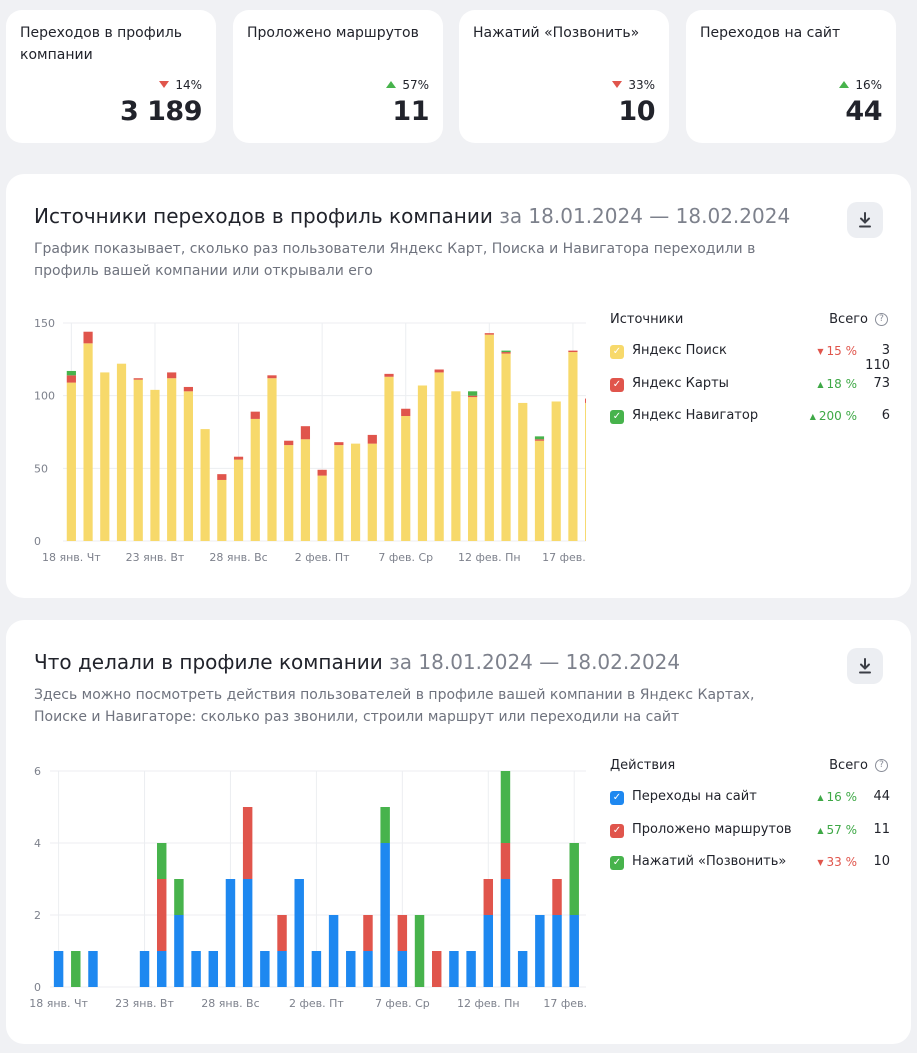 This screenshot has width=917, height=1053. Describe the element at coordinates (750, 385) in the screenshot. I see `legend-item-maps: ✓ Яндекс Карты ▲ 18 % 73` at that location.